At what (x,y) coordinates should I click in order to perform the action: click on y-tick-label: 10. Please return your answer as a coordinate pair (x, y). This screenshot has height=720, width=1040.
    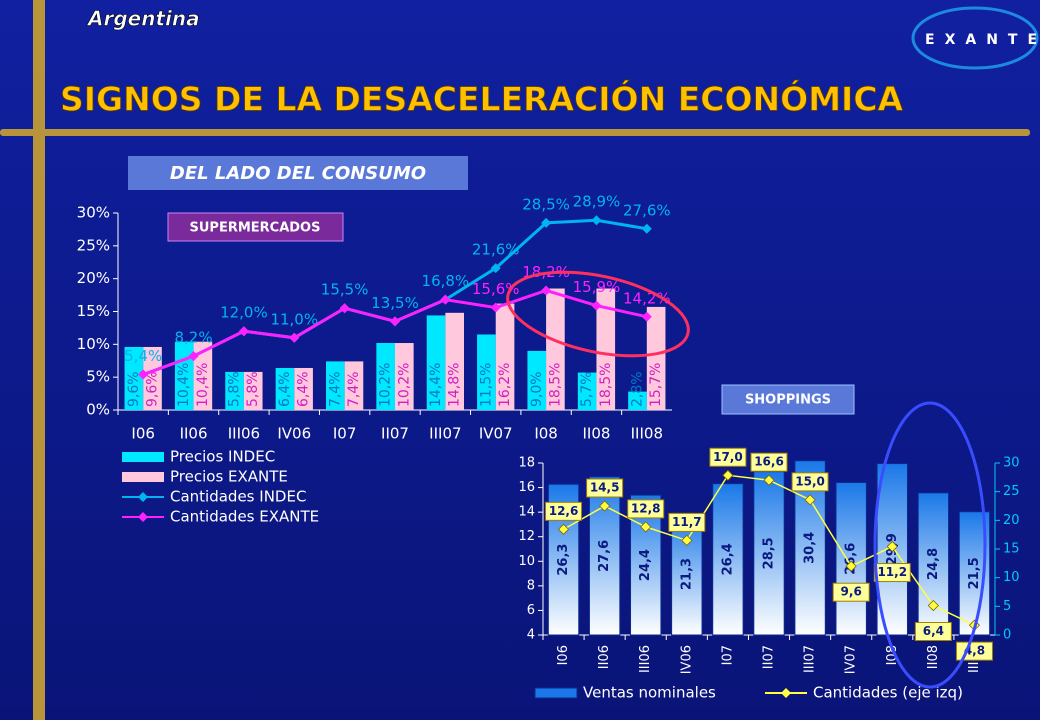
    Looking at the image, I should click on (526, 561).